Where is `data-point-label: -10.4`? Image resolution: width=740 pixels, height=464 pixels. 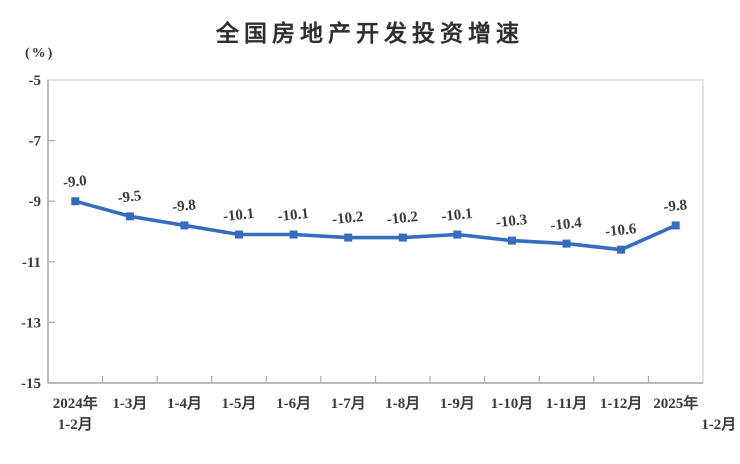
data-point-label: -10.4 is located at coordinates (566, 224).